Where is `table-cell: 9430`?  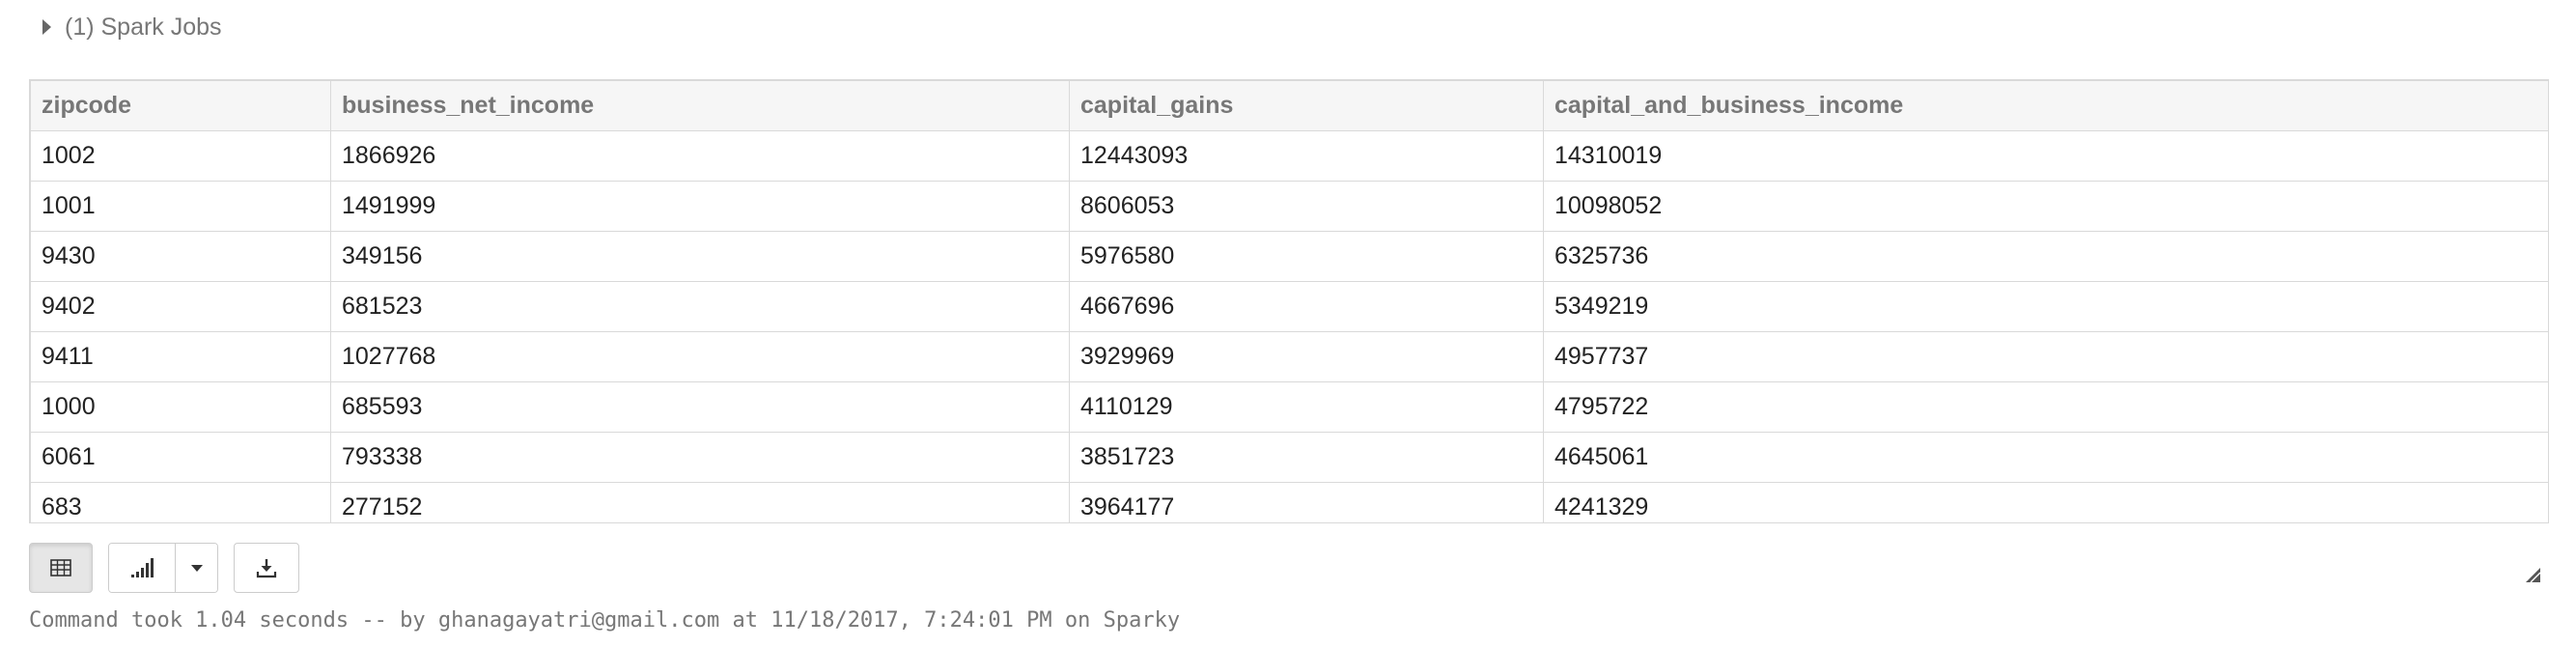 table-cell: 9430 is located at coordinates (181, 256).